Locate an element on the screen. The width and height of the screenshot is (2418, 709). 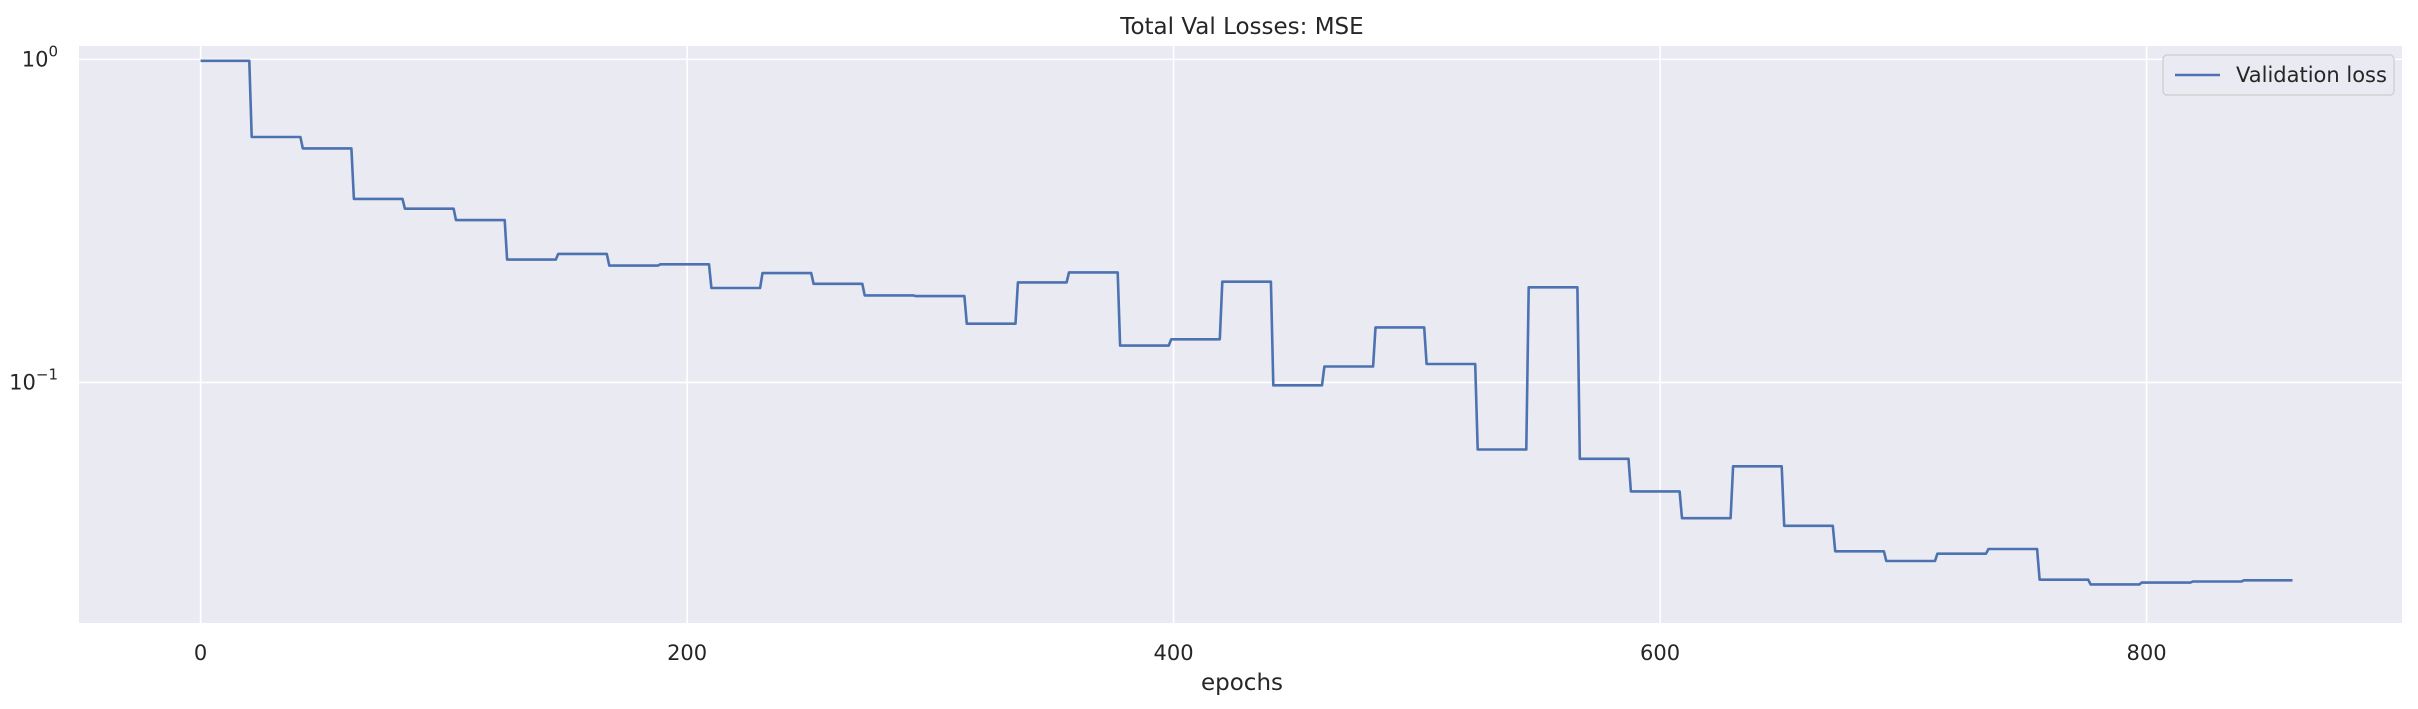
y-tick-label: 10⁰ is located at coordinates (40, 56).